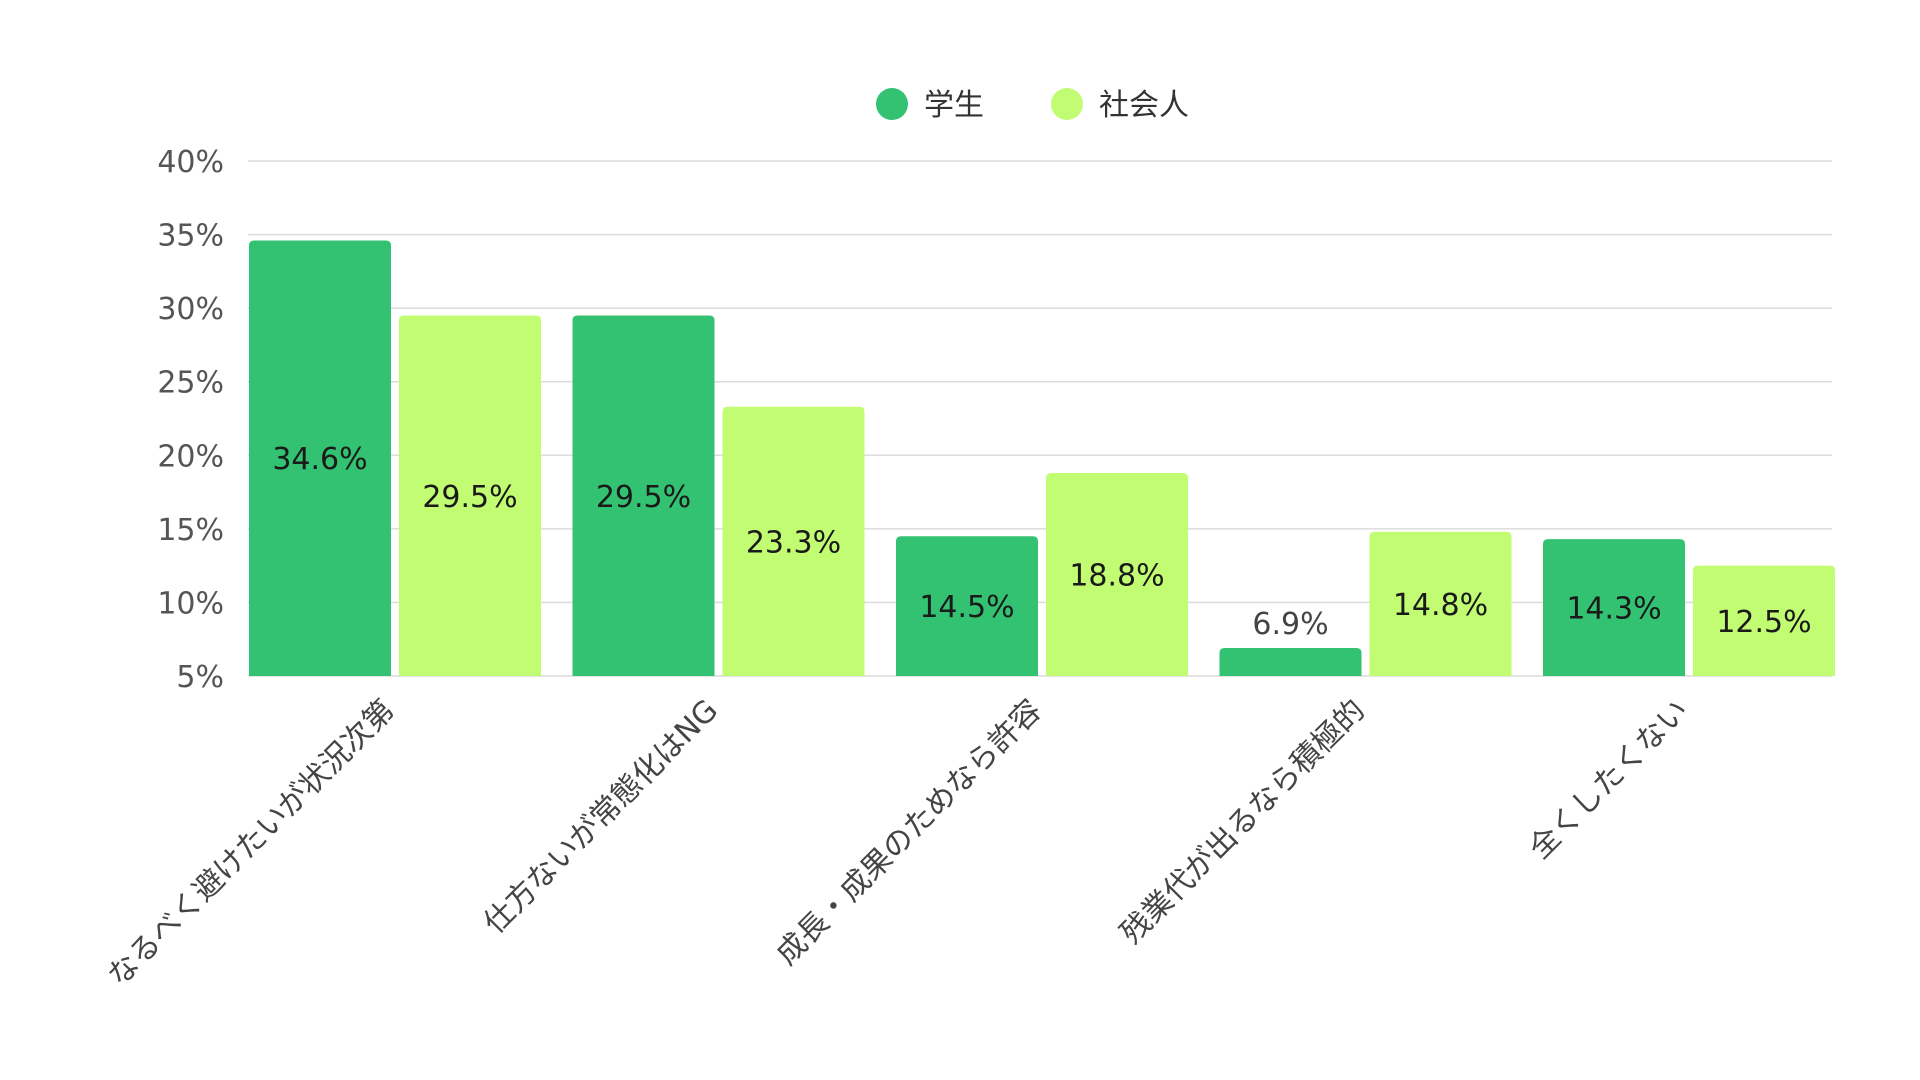  What do you see at coordinates (190, 530) in the screenshot?
I see `y-tick-label: 15%` at bounding box center [190, 530].